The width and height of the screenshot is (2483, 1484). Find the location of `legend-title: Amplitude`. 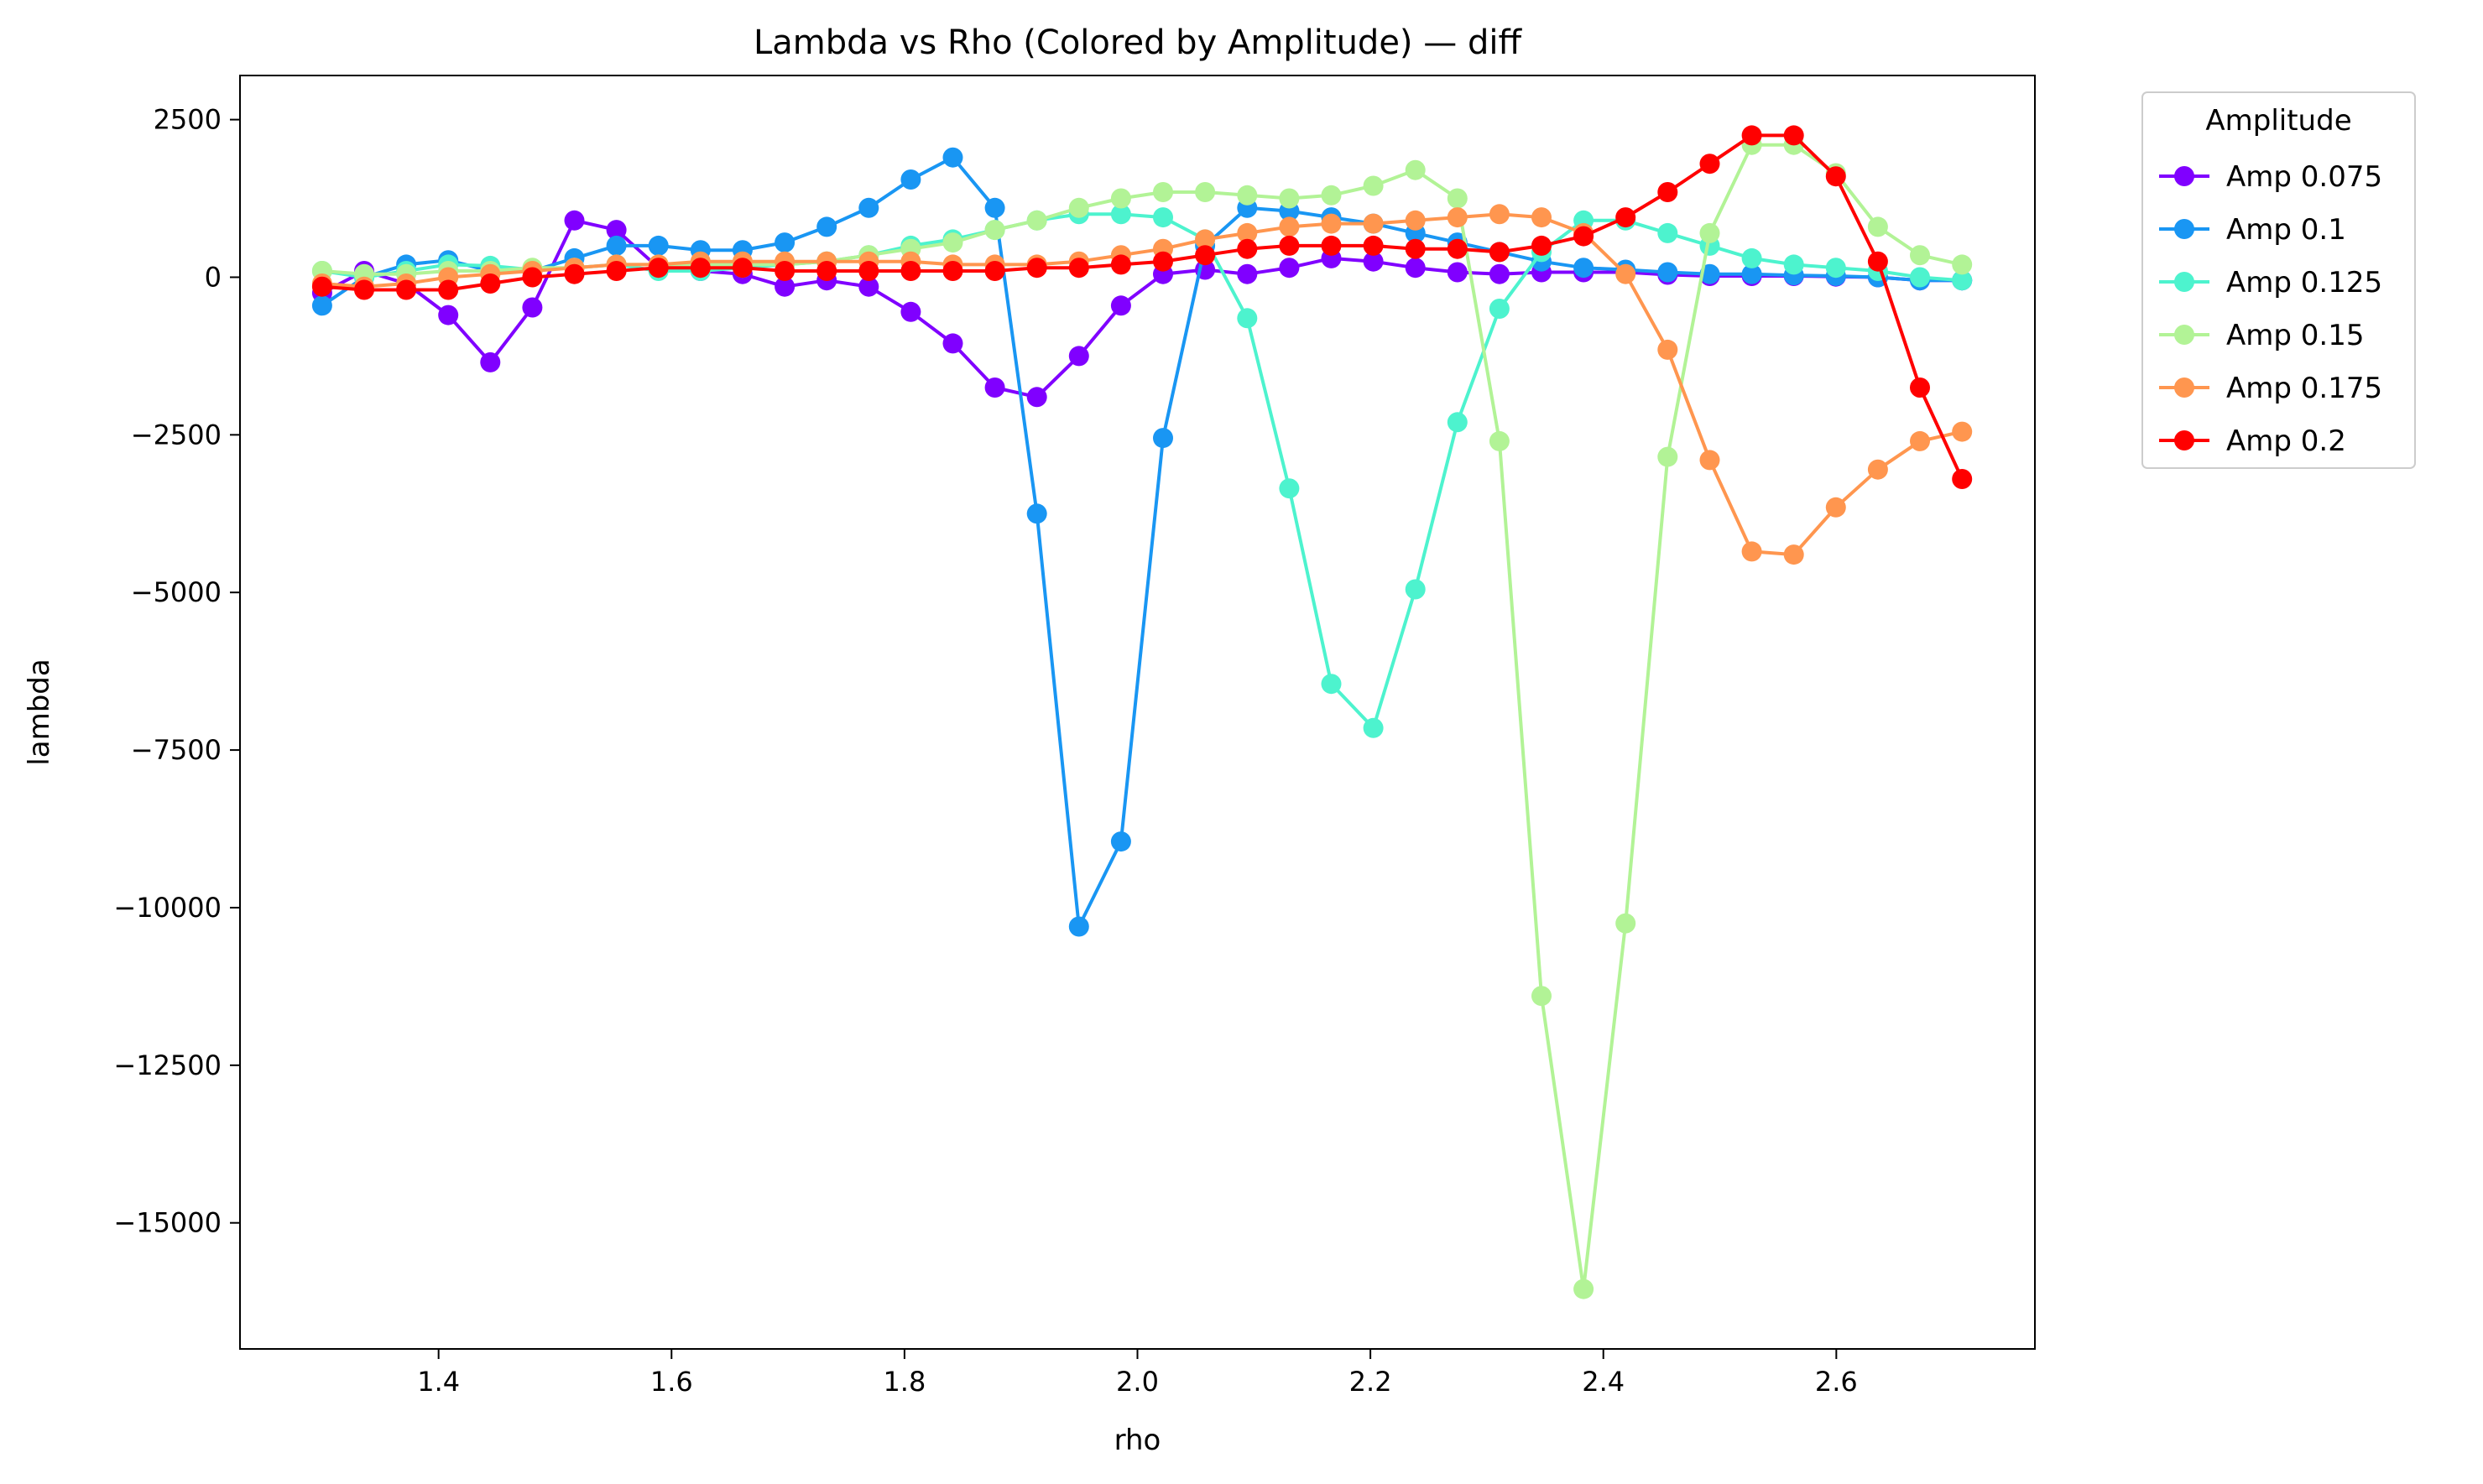

legend-title: Amplitude is located at coordinates (2278, 121).